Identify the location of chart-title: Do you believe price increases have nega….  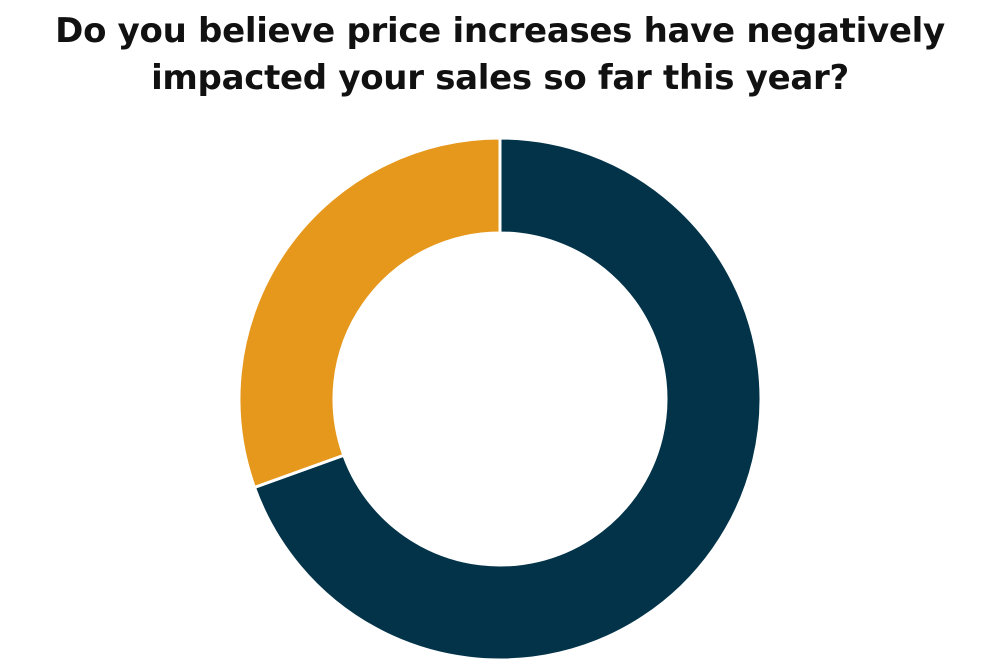
(500, 54).